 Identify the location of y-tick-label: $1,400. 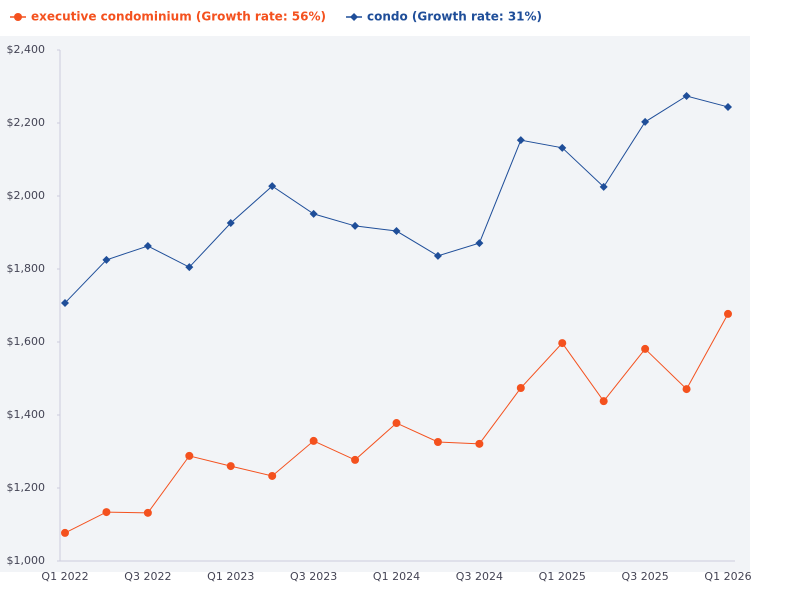
(26, 414).